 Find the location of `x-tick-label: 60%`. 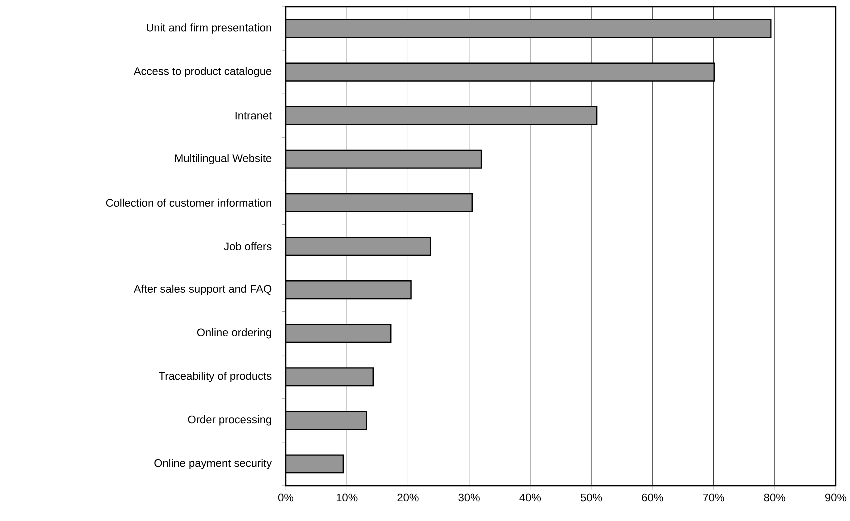

x-tick-label: 60% is located at coordinates (653, 498).